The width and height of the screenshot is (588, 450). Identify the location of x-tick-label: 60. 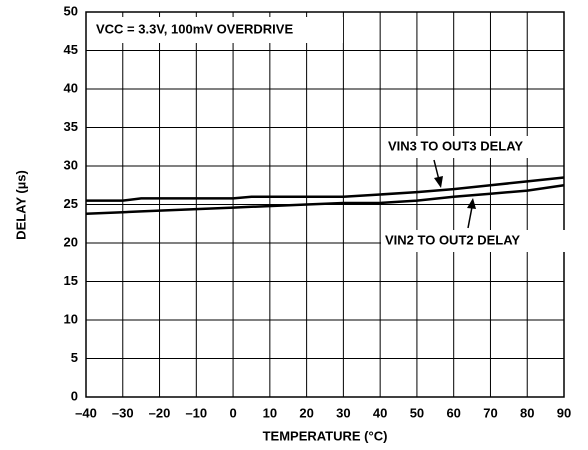
(453, 412).